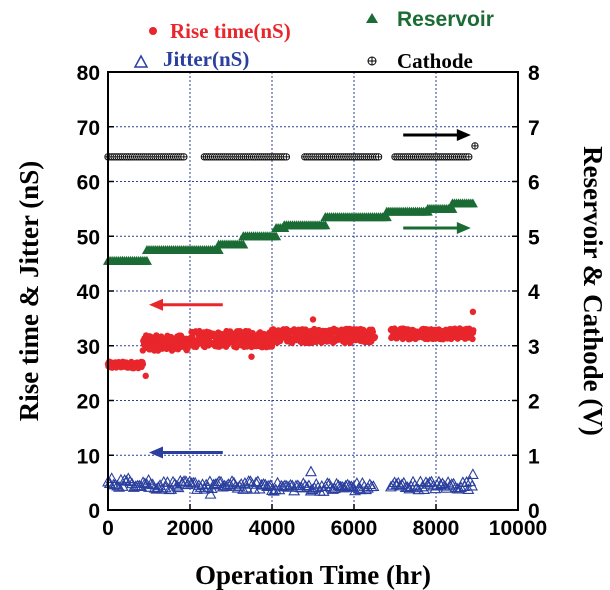 The width and height of the screenshot is (610, 590). I want to click on left-y-tick-label: 20, so click(88, 402).